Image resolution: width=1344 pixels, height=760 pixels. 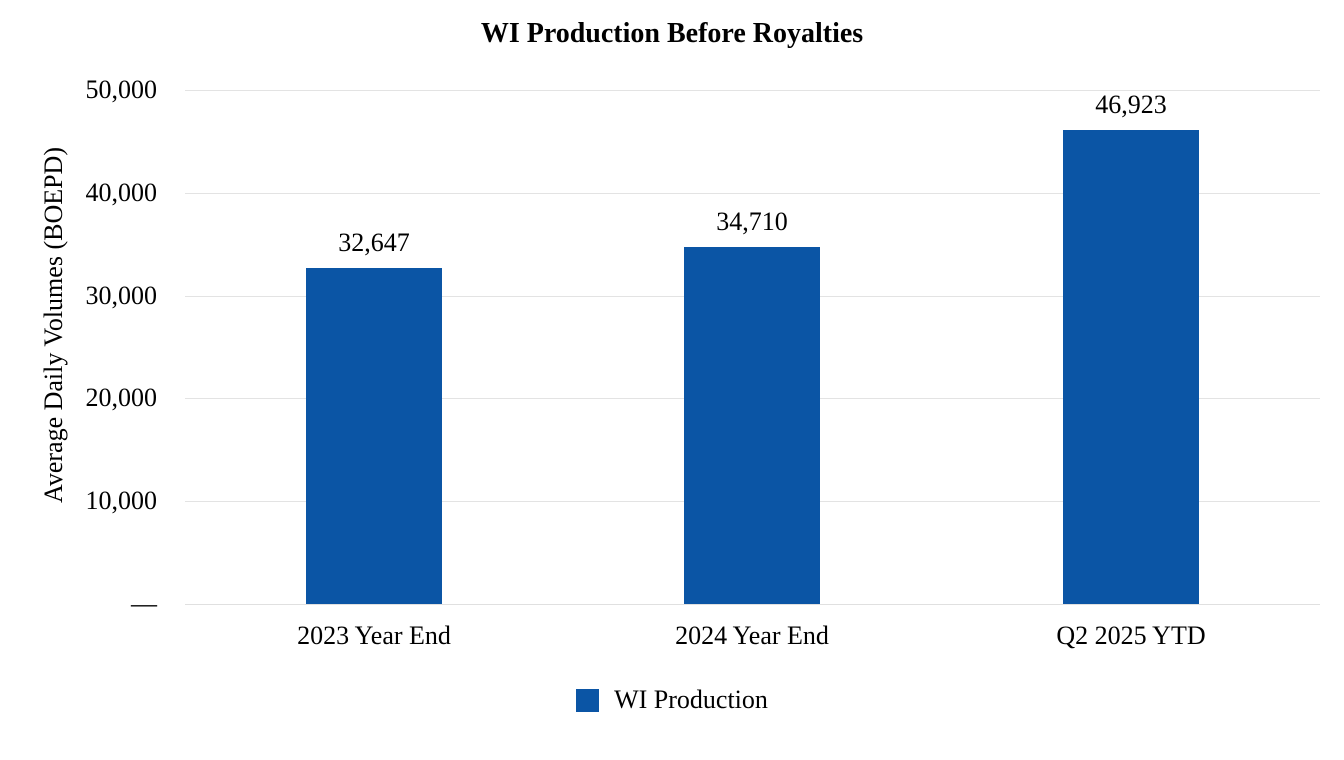 What do you see at coordinates (374, 436) in the screenshot?
I see `bar-2023-year-end` at bounding box center [374, 436].